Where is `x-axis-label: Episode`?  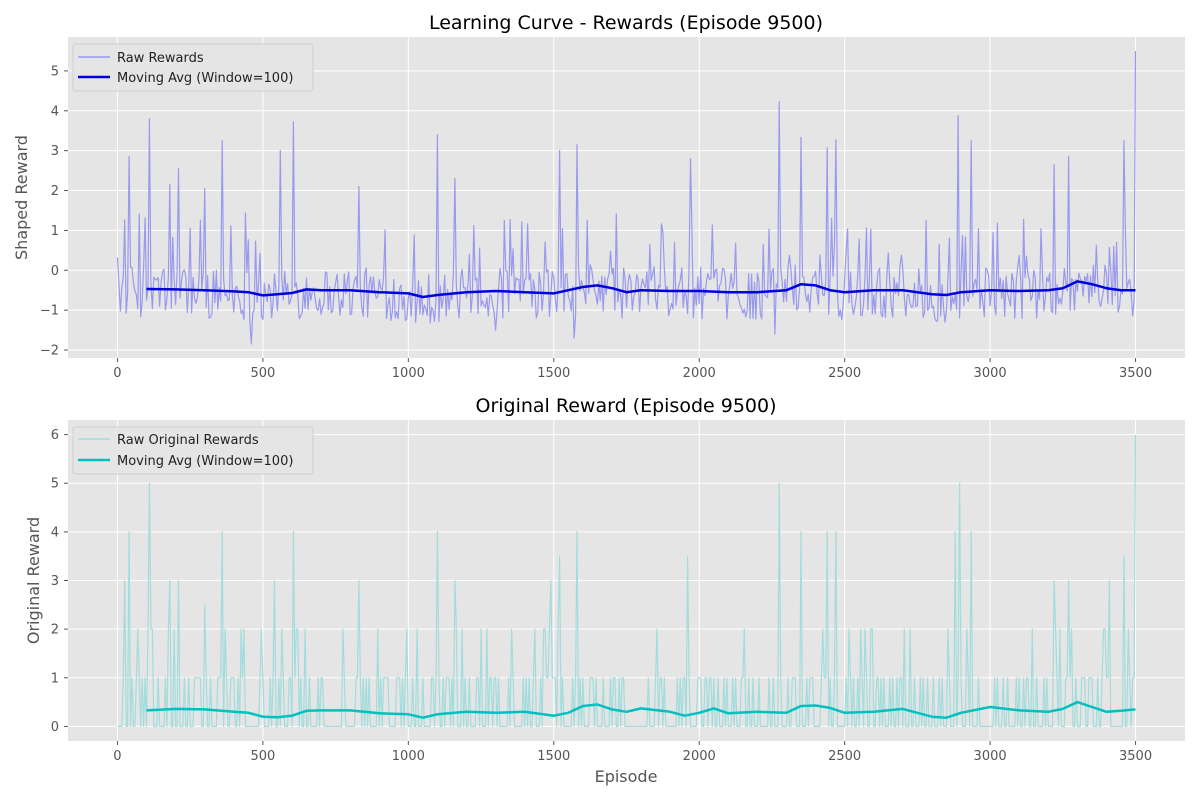 x-axis-label: Episode is located at coordinates (626, 776).